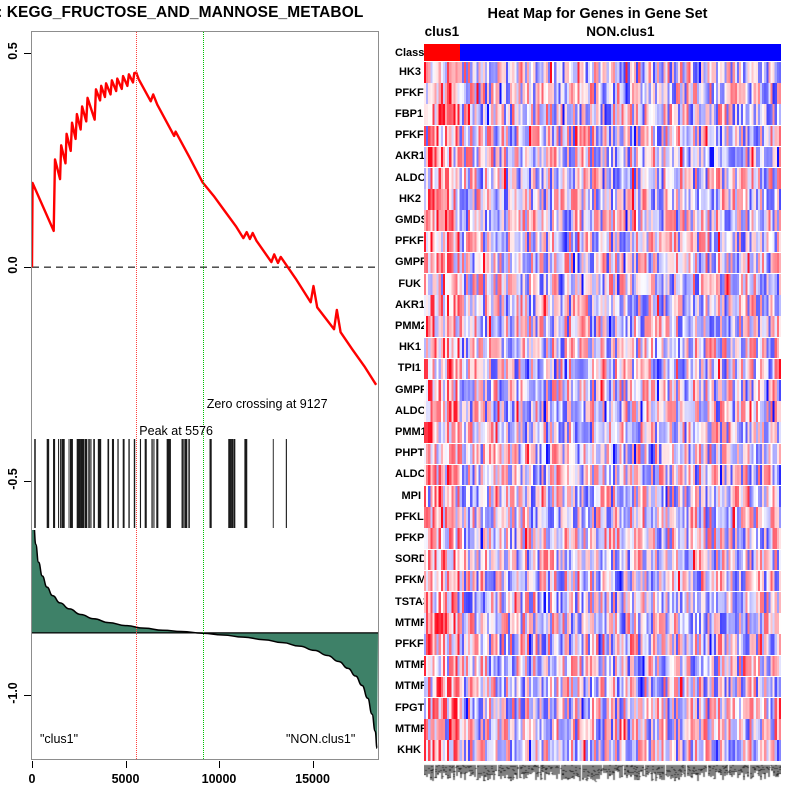 This screenshot has height=800, width=800. What do you see at coordinates (410, 707) in the screenshot?
I see `heatmap-gene-label: FPGT` at bounding box center [410, 707].